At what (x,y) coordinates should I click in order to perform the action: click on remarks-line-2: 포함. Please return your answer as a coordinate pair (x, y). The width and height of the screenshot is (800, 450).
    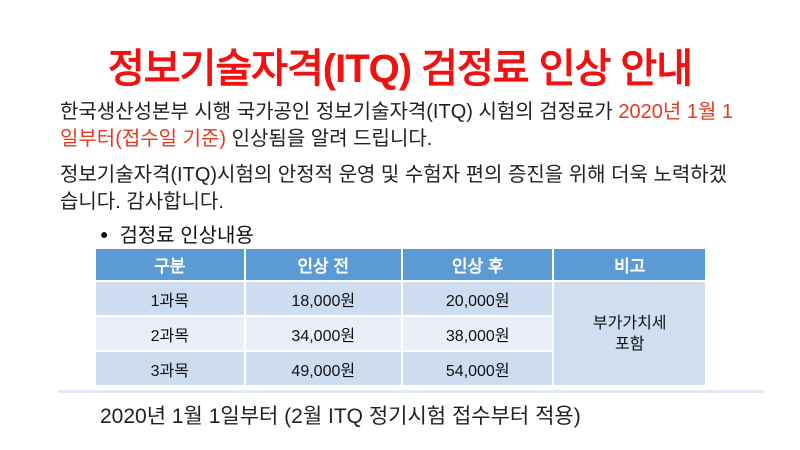
    Looking at the image, I should click on (630, 344).